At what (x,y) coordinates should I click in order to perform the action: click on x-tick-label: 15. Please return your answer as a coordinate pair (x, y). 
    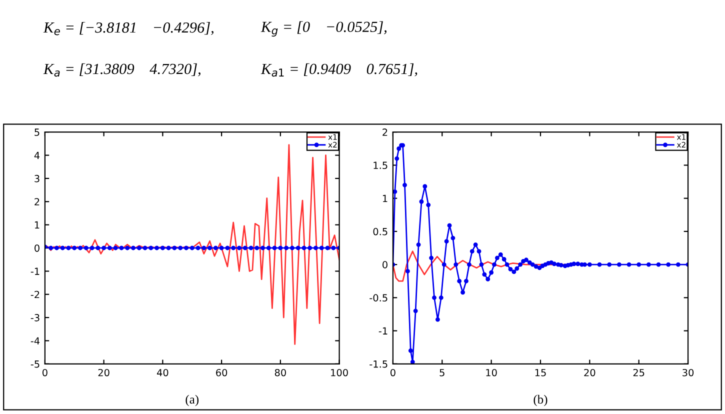
    Looking at the image, I should click on (540, 372).